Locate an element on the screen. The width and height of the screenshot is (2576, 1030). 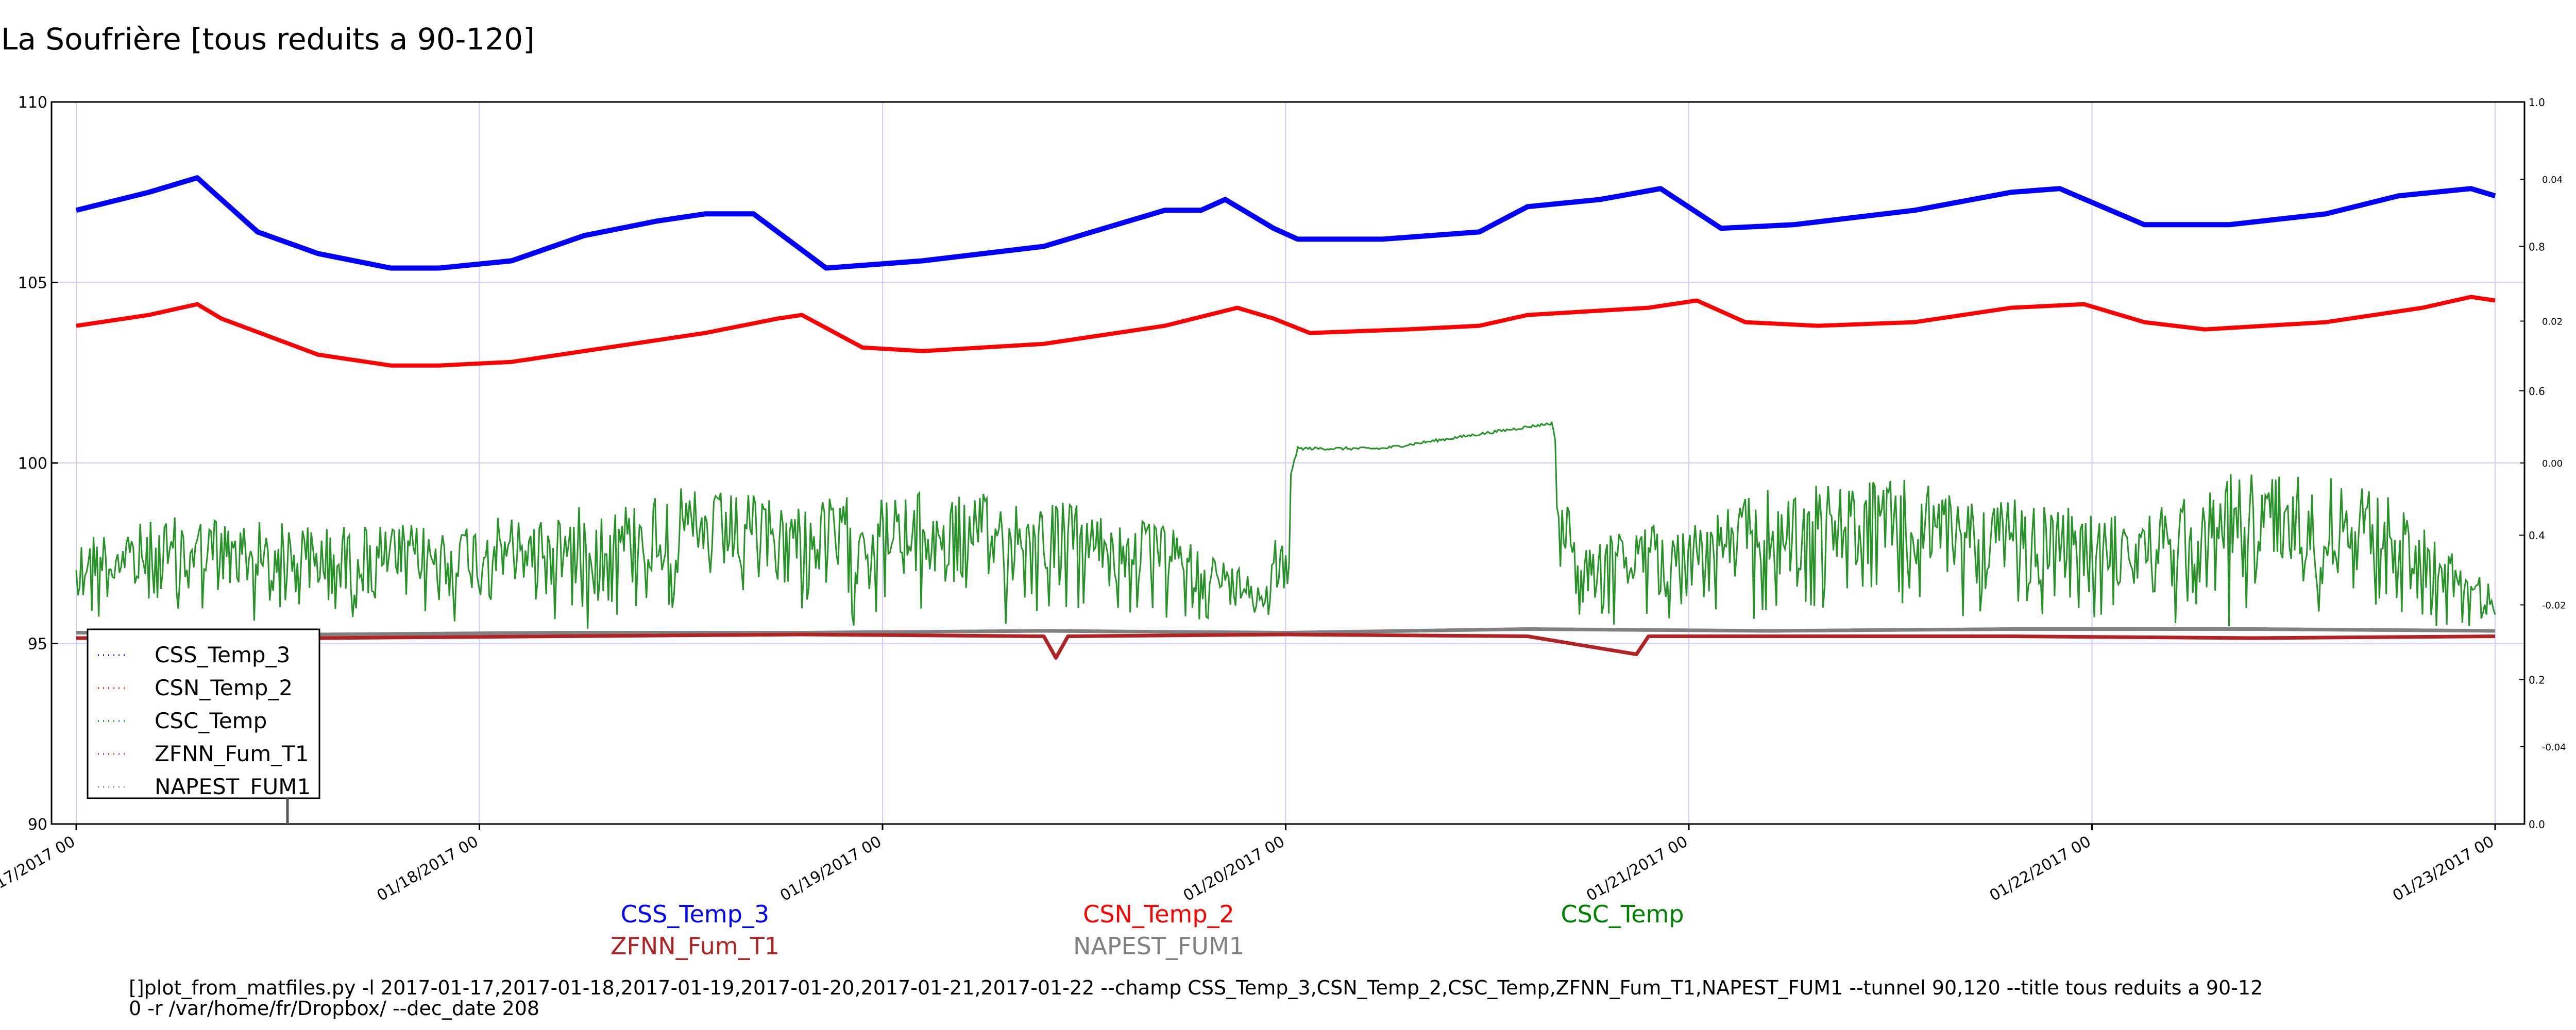
y-tick-label: 105 is located at coordinates (32, 283).